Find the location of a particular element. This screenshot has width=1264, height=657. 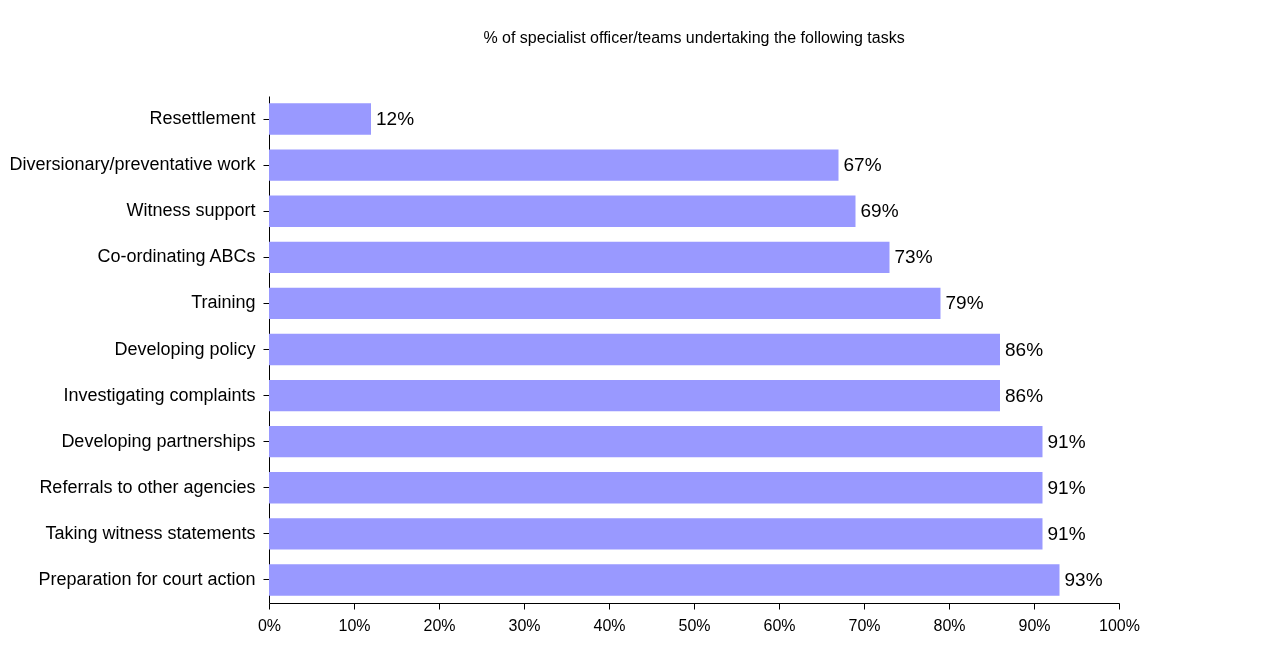

x-tick-label: 30% is located at coordinates (524, 625).